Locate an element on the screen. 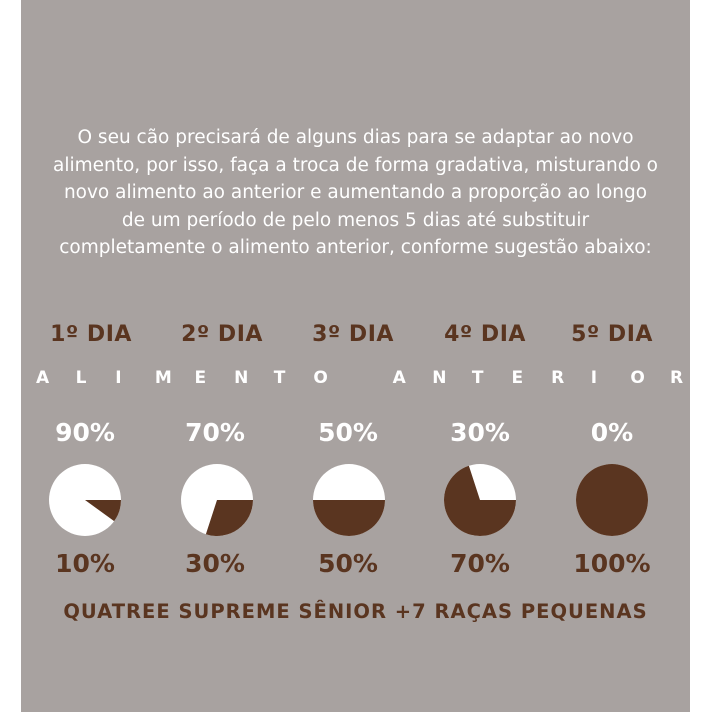  day-label-3: 3º DIA is located at coordinates (353, 334).